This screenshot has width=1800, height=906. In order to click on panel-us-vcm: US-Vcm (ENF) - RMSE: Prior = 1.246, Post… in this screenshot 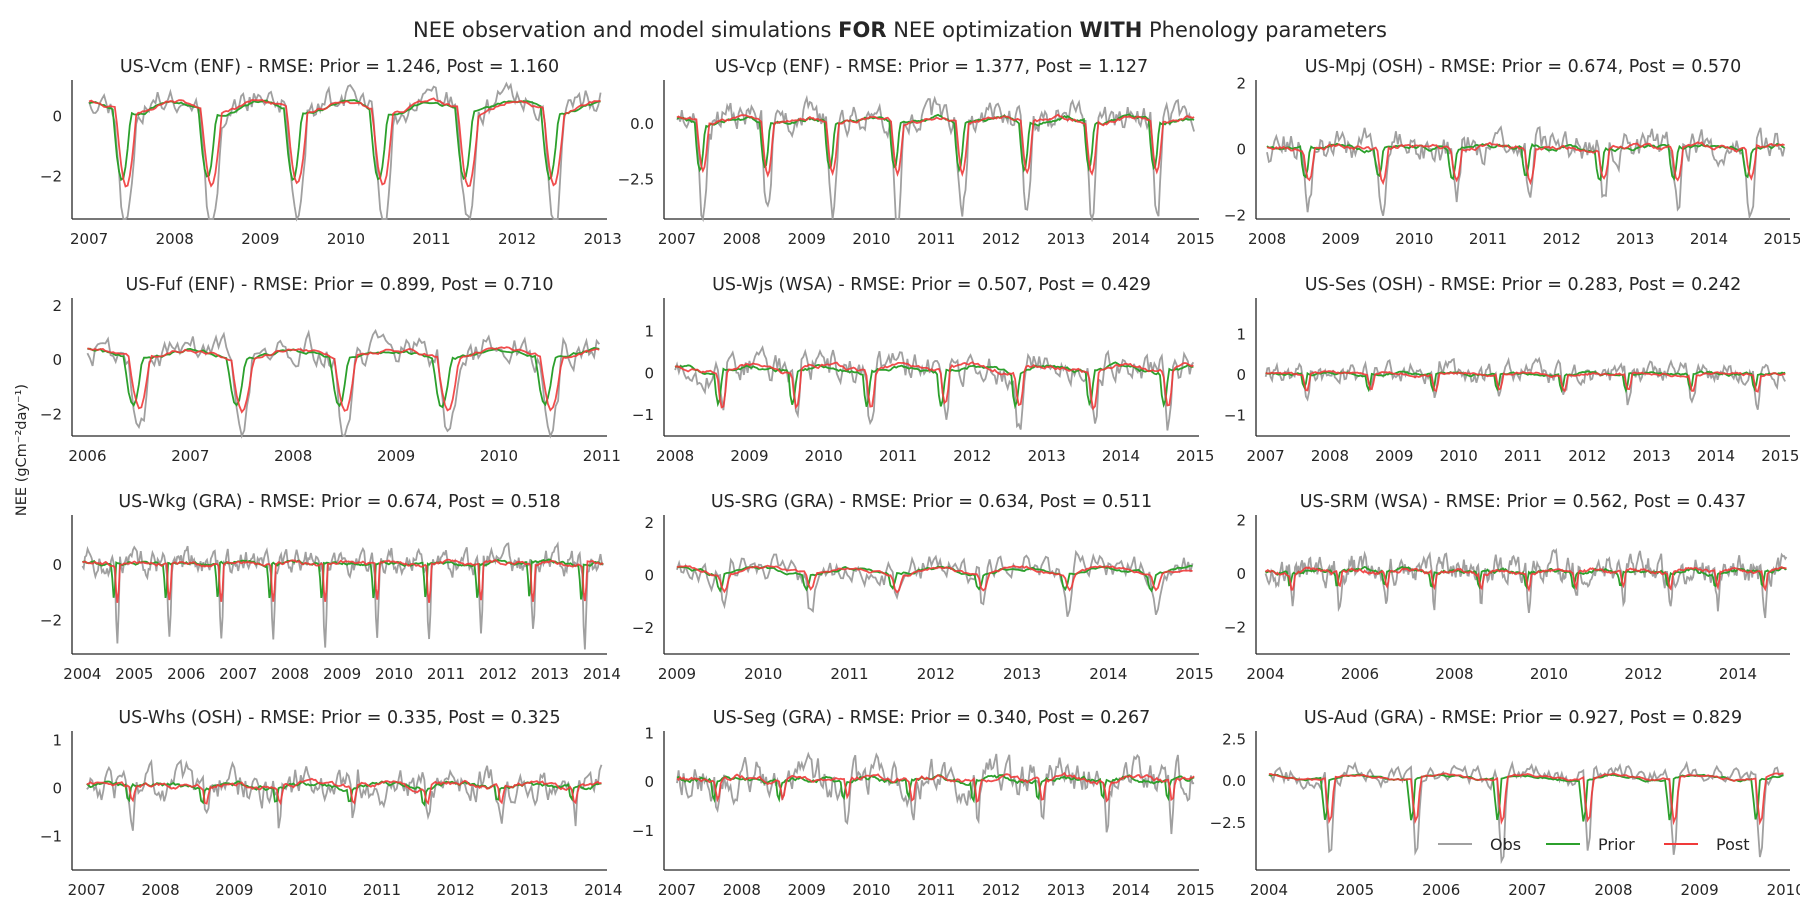, I will do `click(331, 152)`.